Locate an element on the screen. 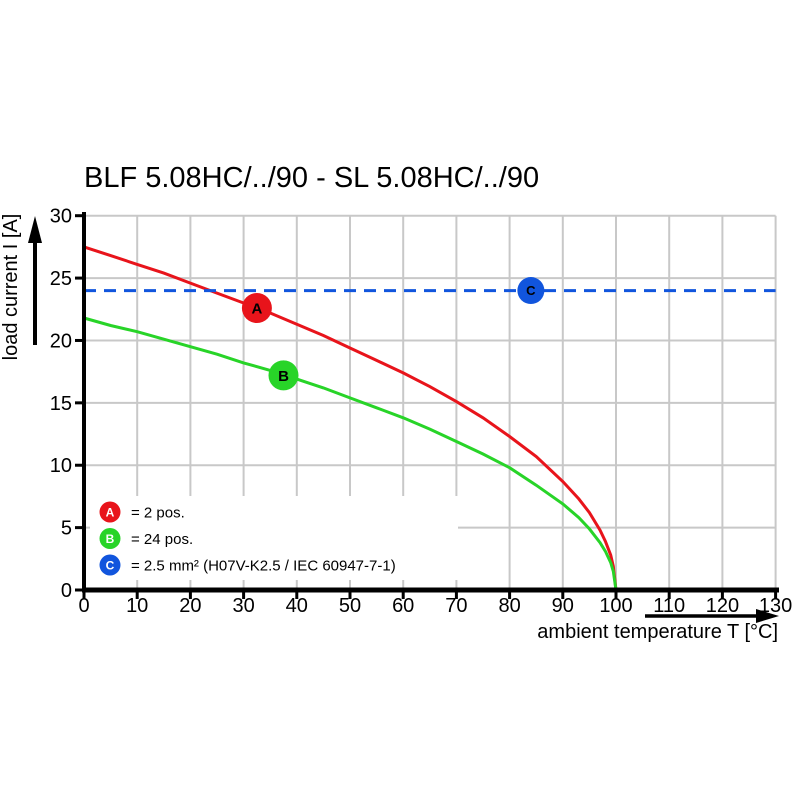 The height and width of the screenshot is (800, 800). series-a-badge-letter: A is located at coordinates (110, 513).